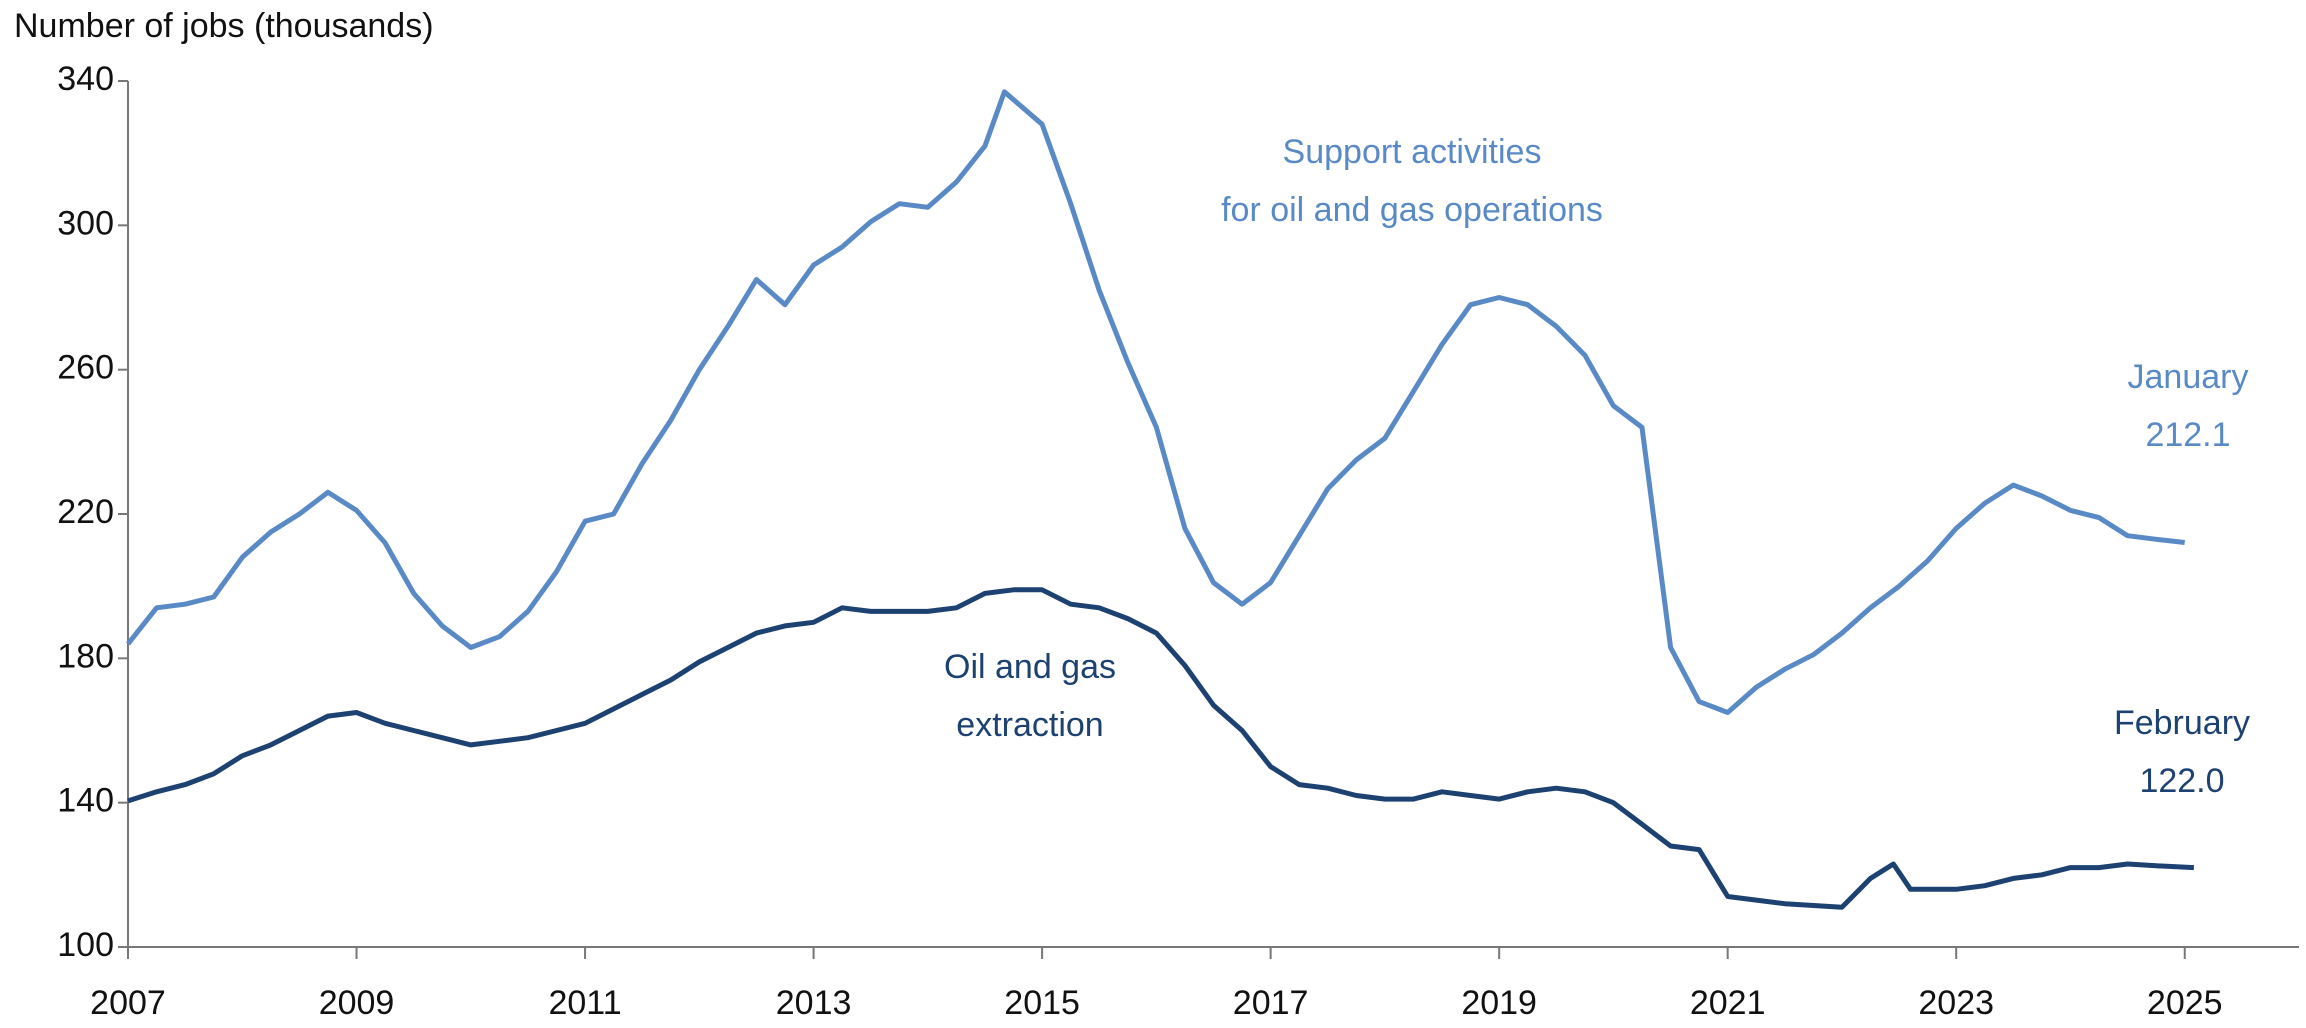 Image resolution: width=2306 pixels, height=1028 pixels. Describe the element at coordinates (1042, 1003) in the screenshot. I see `x-tick-label: 2015` at that location.